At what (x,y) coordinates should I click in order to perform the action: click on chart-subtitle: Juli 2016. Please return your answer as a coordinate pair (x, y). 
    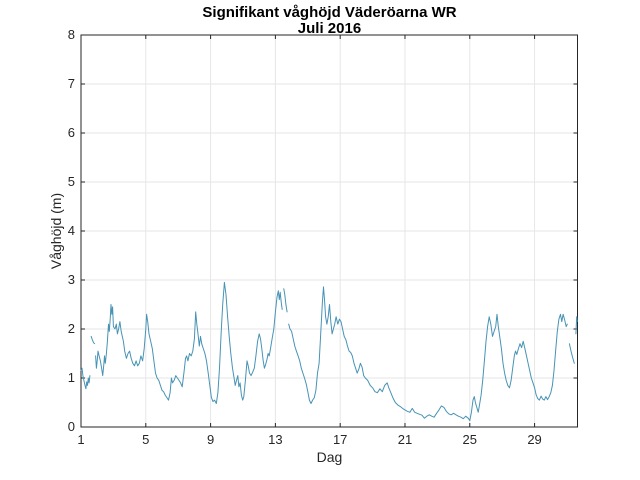
    Looking at the image, I should click on (329, 28).